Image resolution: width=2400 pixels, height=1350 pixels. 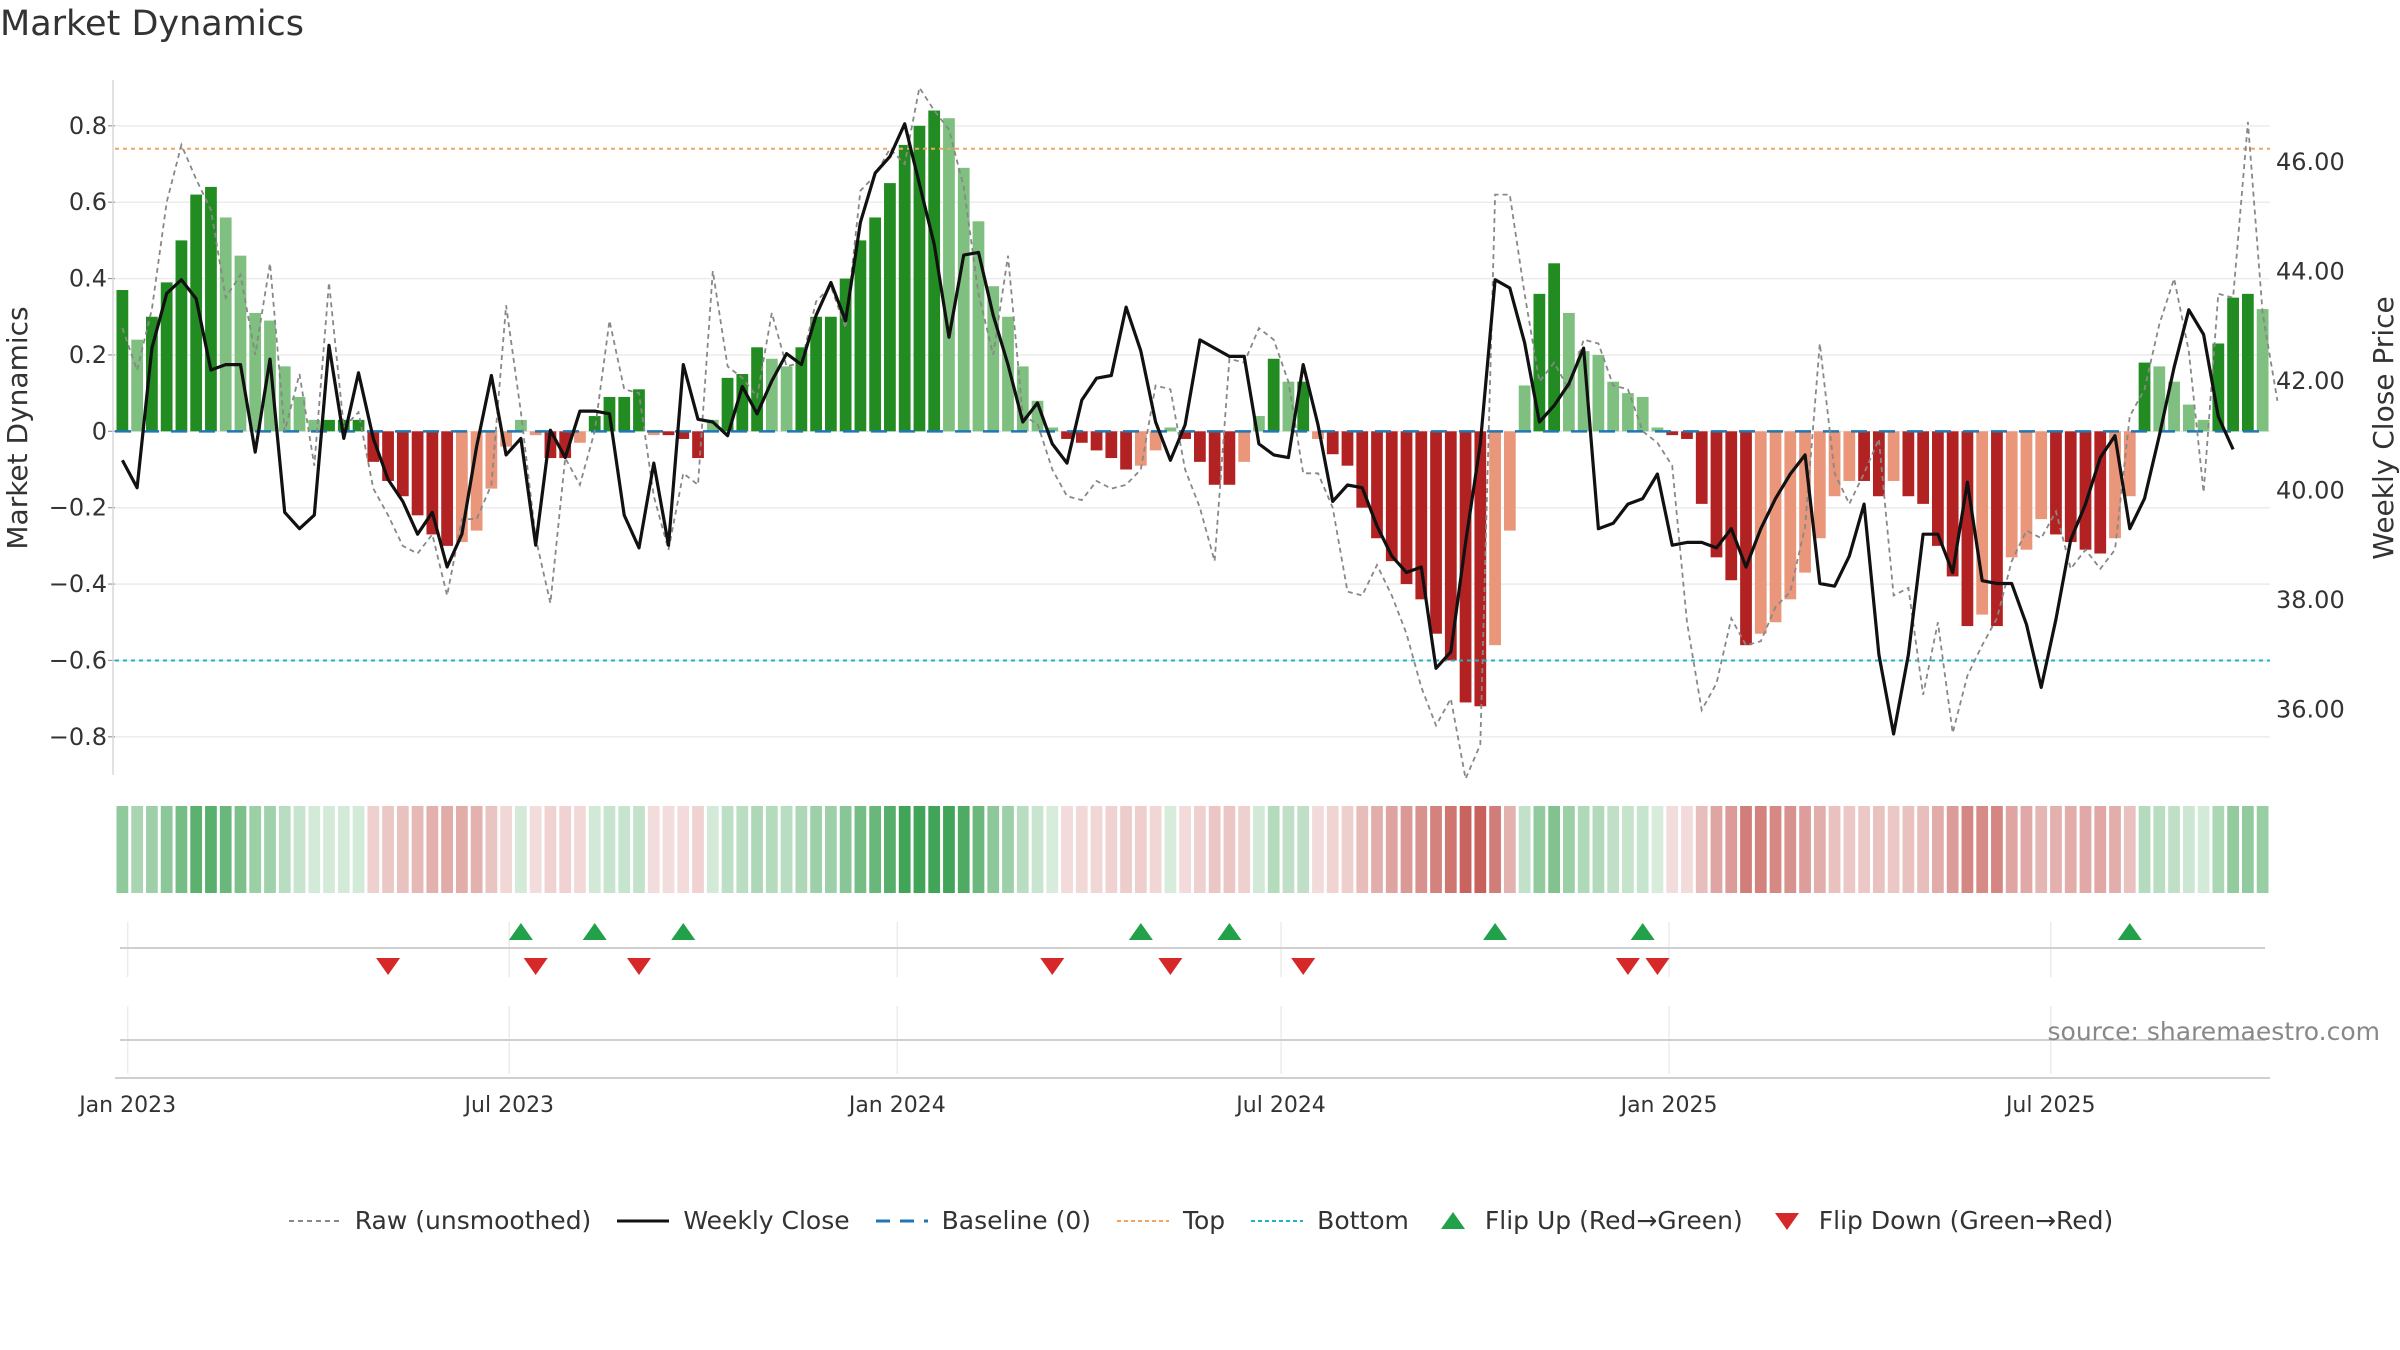 I want to click on left-tick-label: −0.4, so click(x=78, y=584).